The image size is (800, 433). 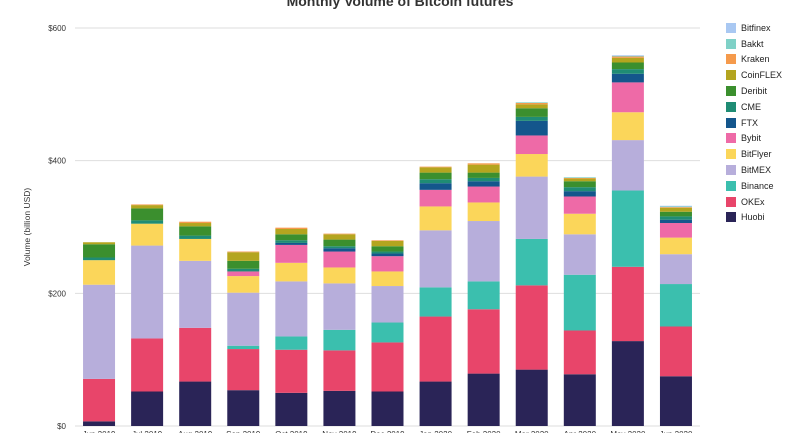 I want to click on x-tick-label: Sep 2019, so click(x=243, y=431).